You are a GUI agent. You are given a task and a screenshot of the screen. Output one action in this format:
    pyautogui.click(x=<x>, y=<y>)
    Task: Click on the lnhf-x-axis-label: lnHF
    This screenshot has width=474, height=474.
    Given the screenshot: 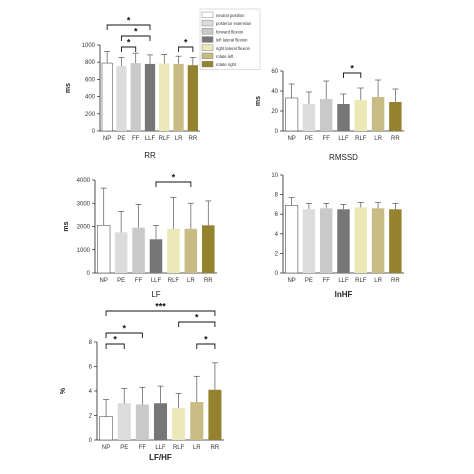 What is the action you would take?
    pyautogui.click(x=344, y=294)
    